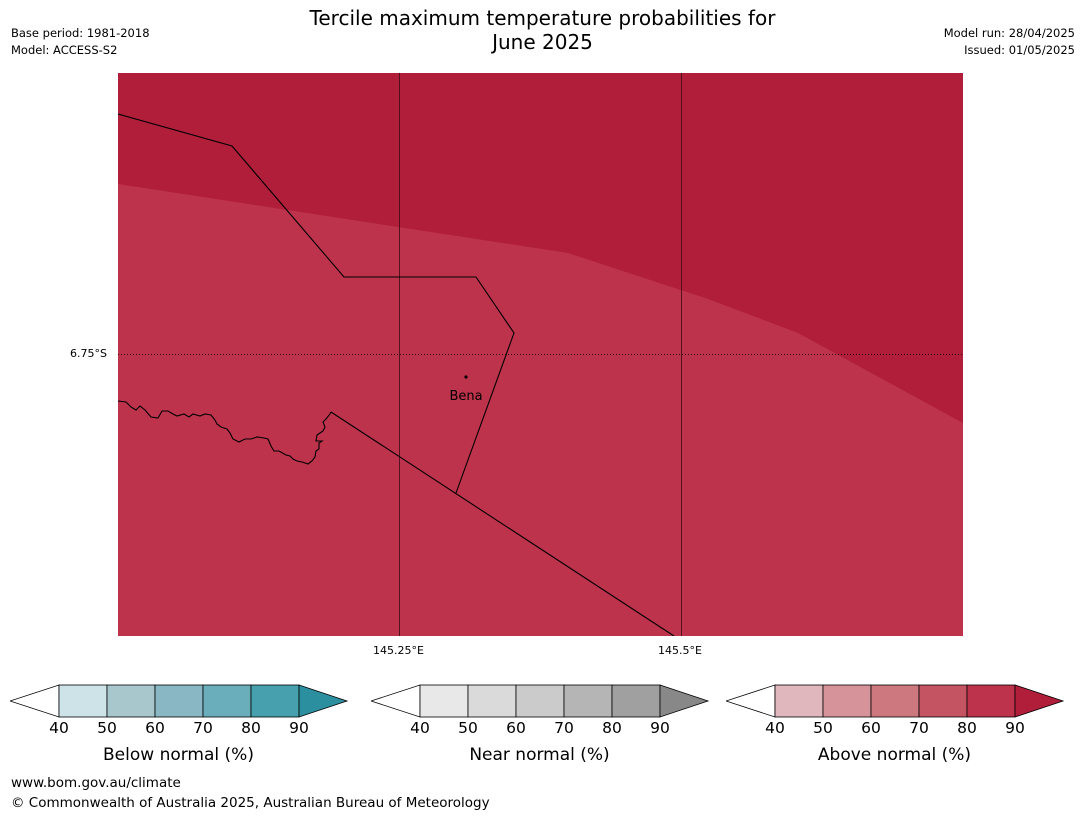 This screenshot has width=1085, height=816. What do you see at coordinates (823, 728) in the screenshot?
I see `above-tick-50: 50` at bounding box center [823, 728].